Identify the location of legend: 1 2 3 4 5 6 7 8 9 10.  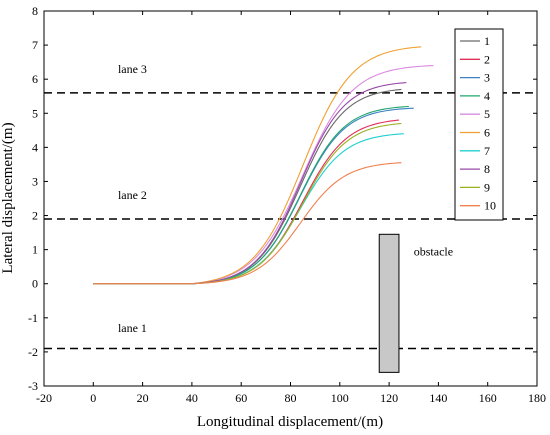
(479, 124).